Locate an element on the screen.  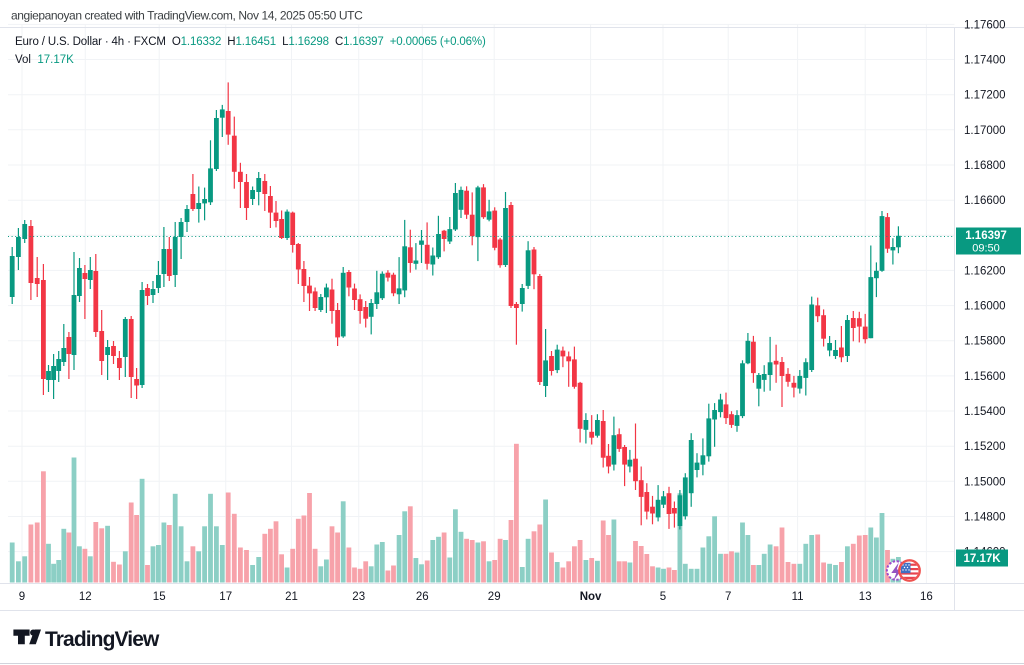
svg-text: 9 is located at coordinates (22, 597).